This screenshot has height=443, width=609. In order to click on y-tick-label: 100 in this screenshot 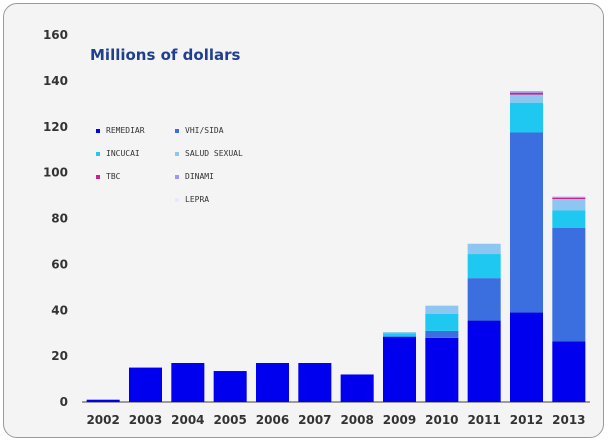, I will do `click(55, 173)`.